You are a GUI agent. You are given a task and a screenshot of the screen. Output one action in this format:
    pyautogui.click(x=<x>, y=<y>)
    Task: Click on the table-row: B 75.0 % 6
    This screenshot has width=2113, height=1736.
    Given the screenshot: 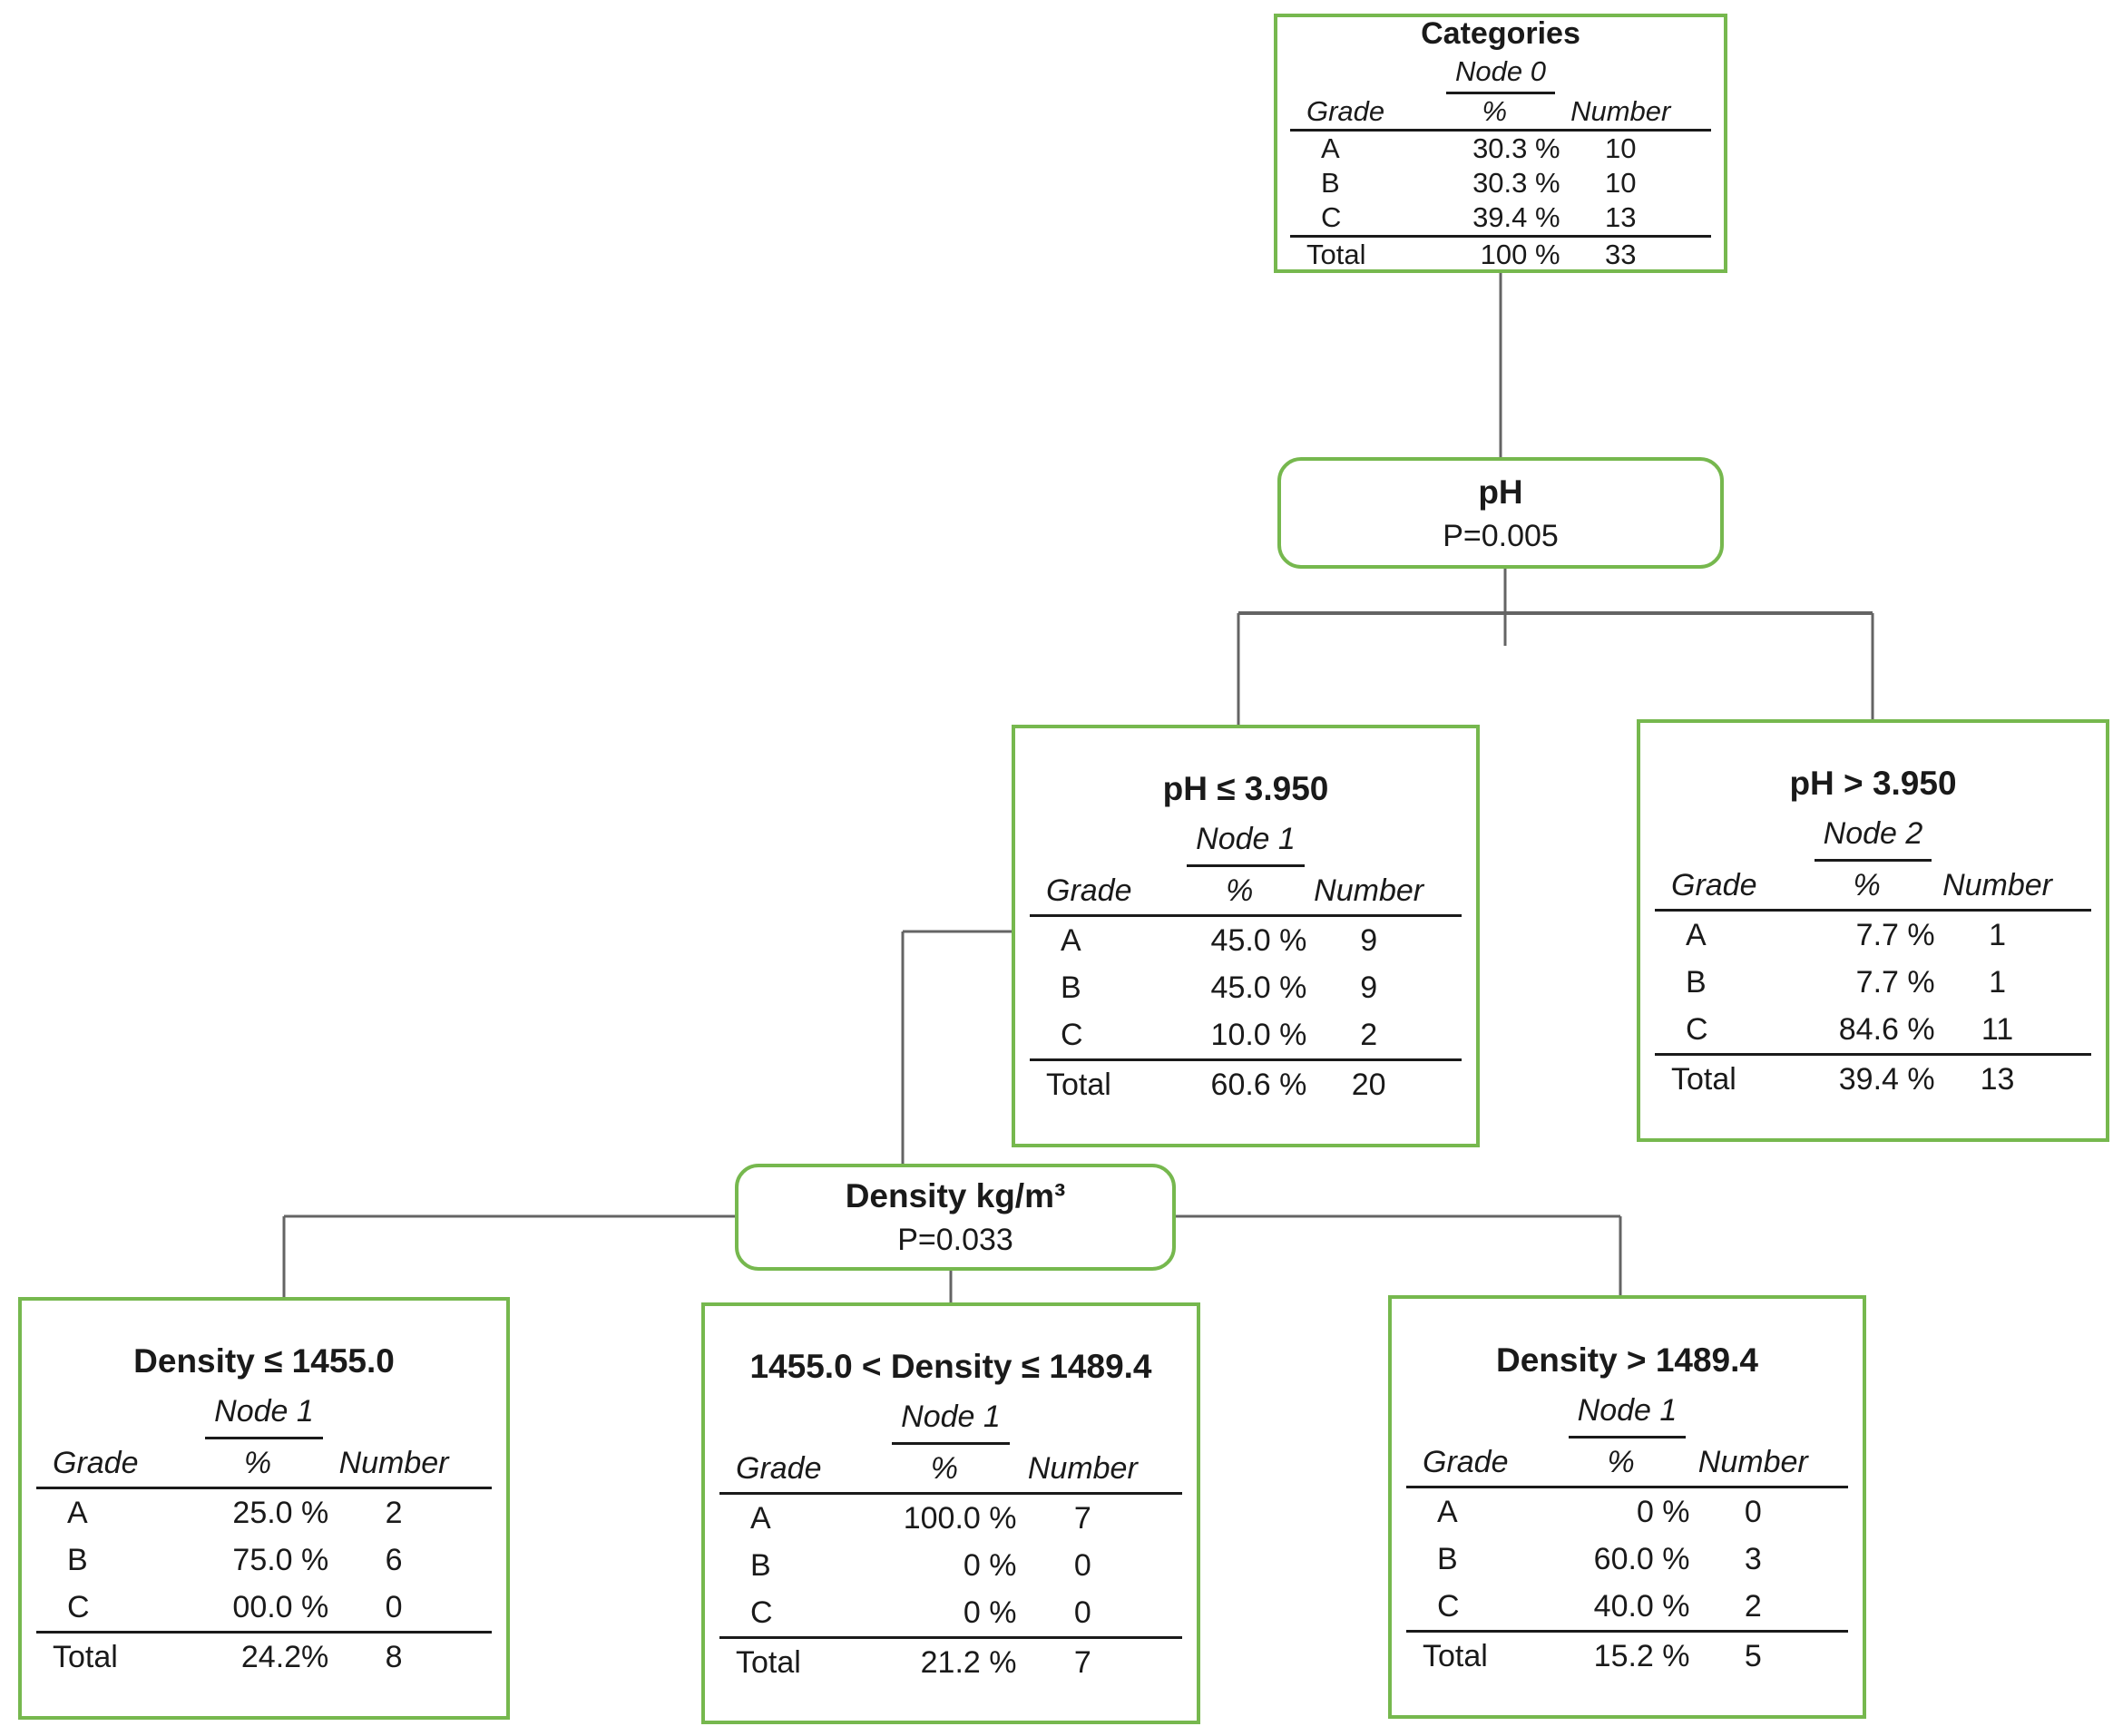 What is the action you would take?
    pyautogui.click(x=235, y=1560)
    